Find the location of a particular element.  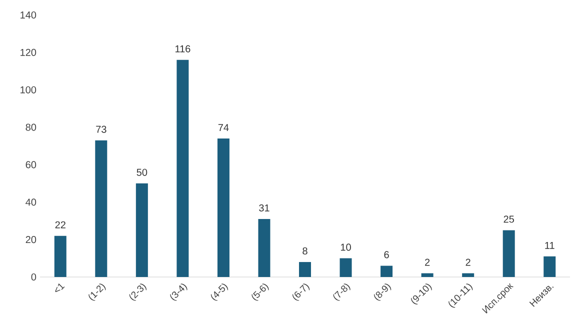

data-label: 10 is located at coordinates (345, 247).